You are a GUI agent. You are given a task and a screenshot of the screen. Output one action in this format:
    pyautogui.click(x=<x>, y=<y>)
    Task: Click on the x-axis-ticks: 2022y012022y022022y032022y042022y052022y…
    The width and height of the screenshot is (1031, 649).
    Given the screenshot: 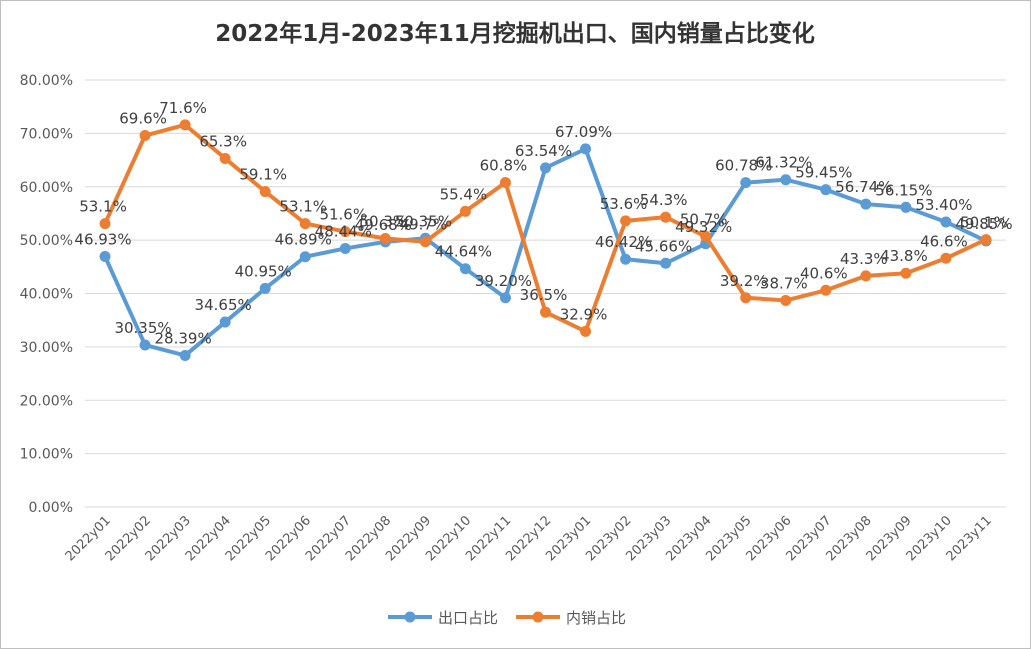 What is the action you would take?
    pyautogui.click(x=529, y=538)
    